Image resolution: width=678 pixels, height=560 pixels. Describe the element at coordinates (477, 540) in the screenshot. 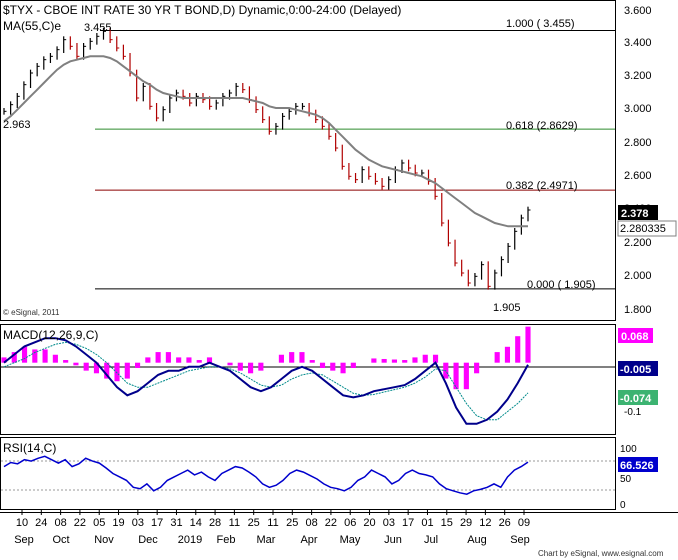

I see `x-month-label: Aug` at that location.